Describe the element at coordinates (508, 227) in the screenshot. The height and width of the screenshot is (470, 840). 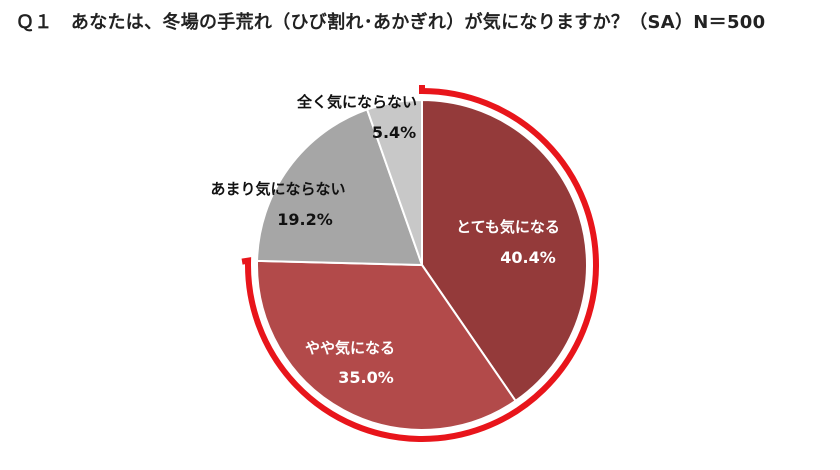
I see `slice-name-label: とても気になる` at that location.